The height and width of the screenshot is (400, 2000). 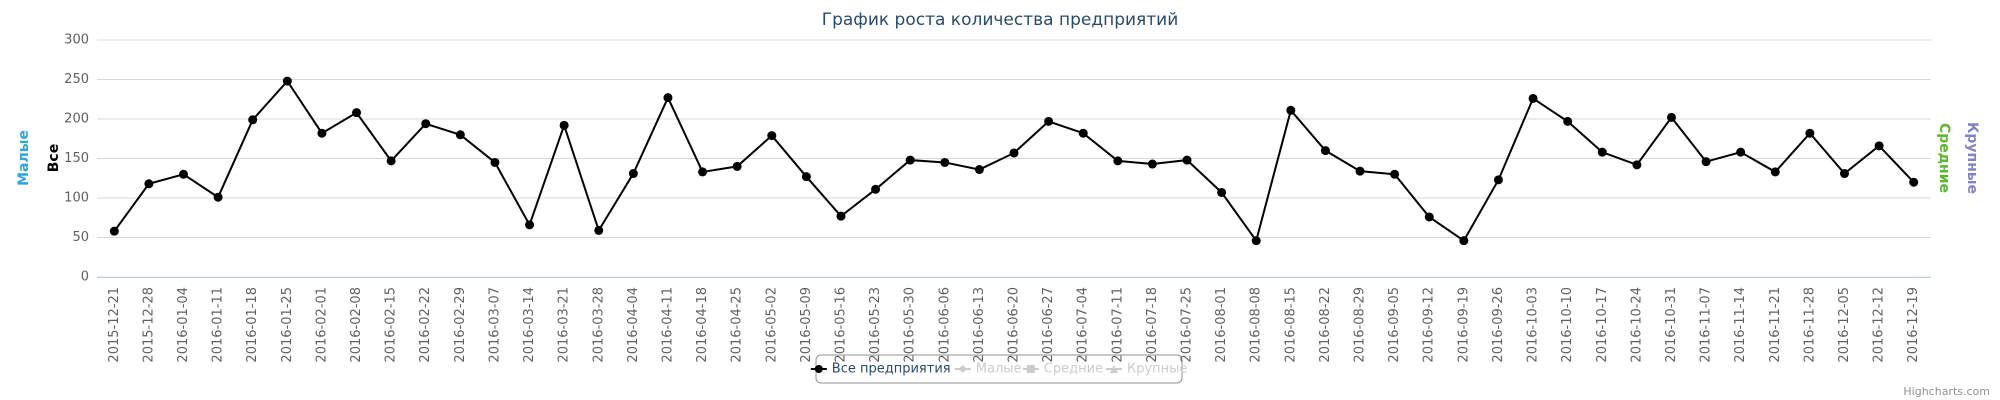 What do you see at coordinates (771, 325) in the screenshot?
I see `x-tick-label: 2016-05-02` at bounding box center [771, 325].